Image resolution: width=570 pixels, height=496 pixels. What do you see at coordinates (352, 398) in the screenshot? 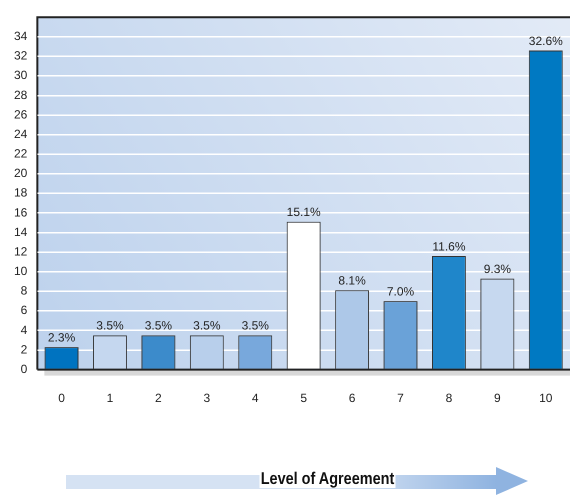
I see `x-tick-label: 6` at bounding box center [352, 398].